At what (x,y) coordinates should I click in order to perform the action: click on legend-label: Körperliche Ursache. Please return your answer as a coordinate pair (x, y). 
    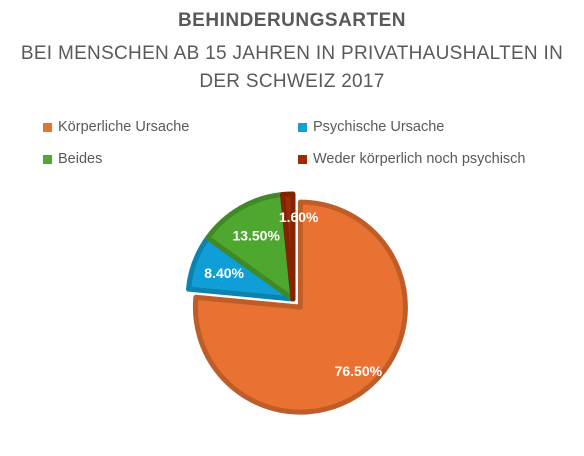
    Looking at the image, I should click on (124, 127).